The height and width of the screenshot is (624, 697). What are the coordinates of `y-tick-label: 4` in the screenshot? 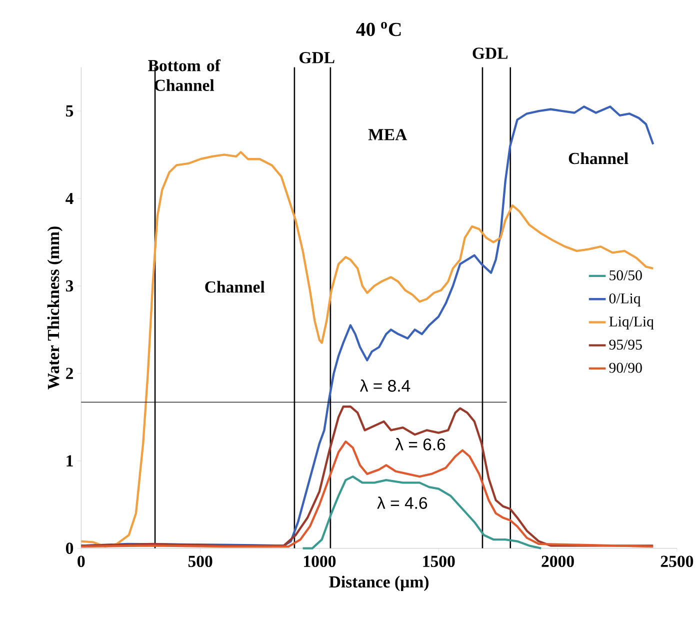 It's located at (70, 198).